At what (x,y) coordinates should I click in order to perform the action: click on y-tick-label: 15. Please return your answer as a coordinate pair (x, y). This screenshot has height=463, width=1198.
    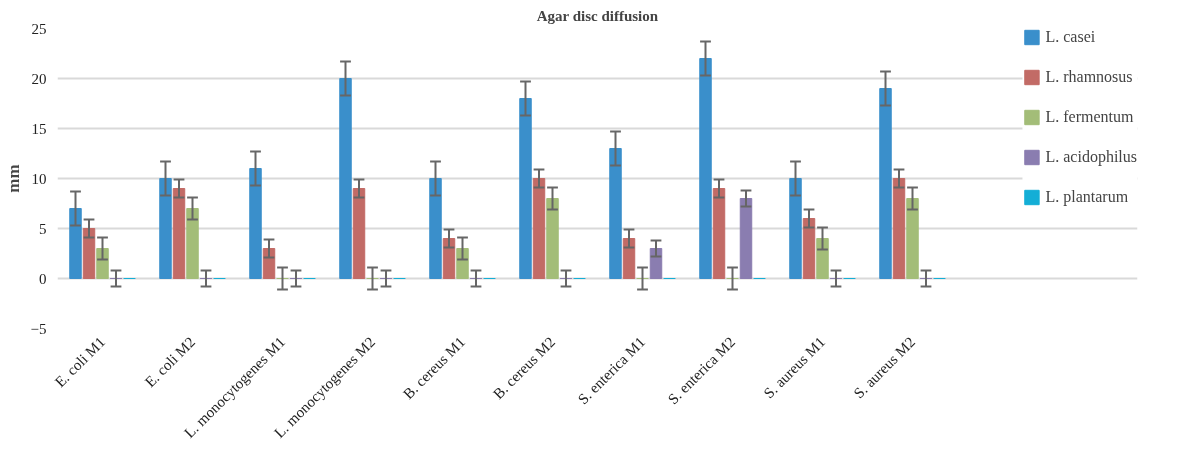
    Looking at the image, I should click on (39, 128).